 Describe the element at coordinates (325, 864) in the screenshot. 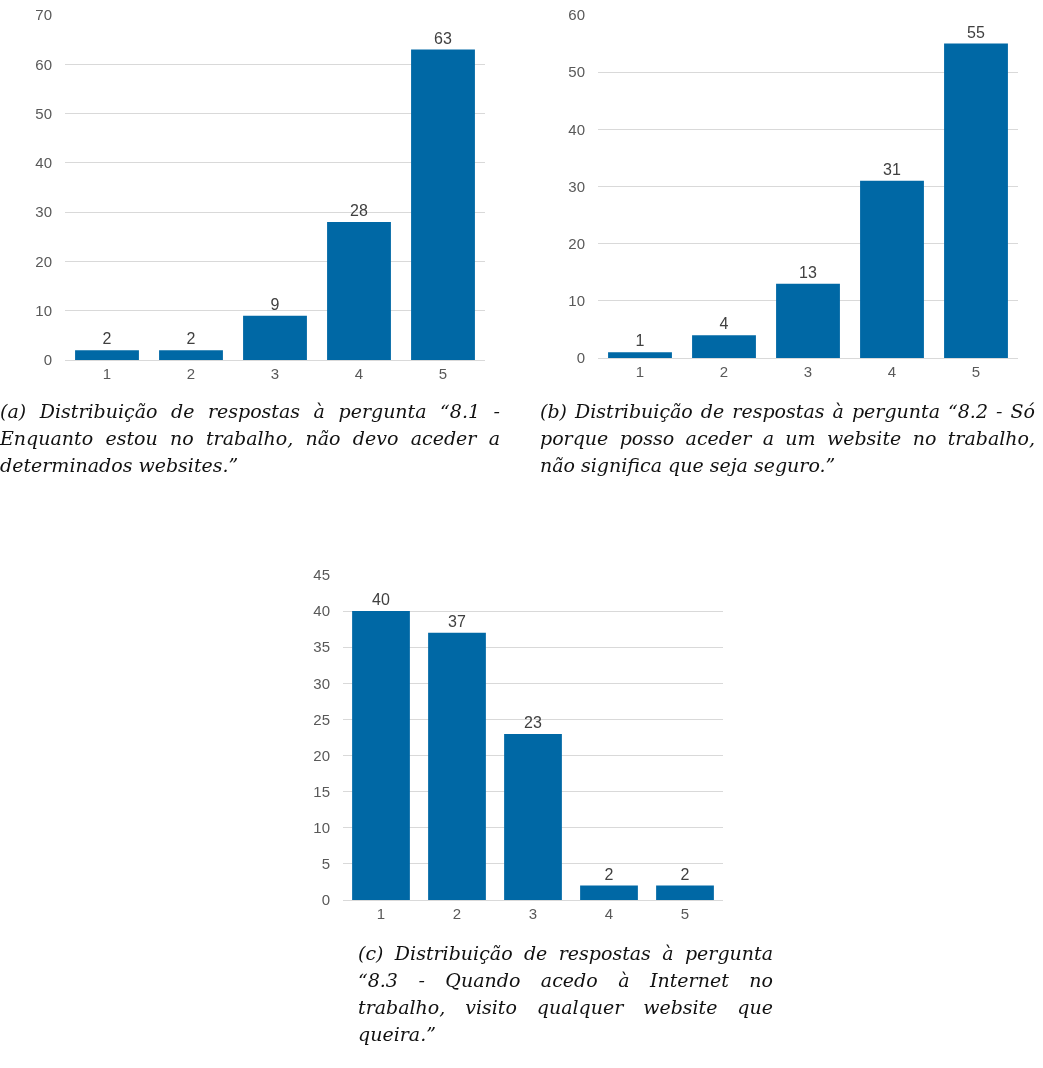

I see `y-tick-label: 5` at that location.